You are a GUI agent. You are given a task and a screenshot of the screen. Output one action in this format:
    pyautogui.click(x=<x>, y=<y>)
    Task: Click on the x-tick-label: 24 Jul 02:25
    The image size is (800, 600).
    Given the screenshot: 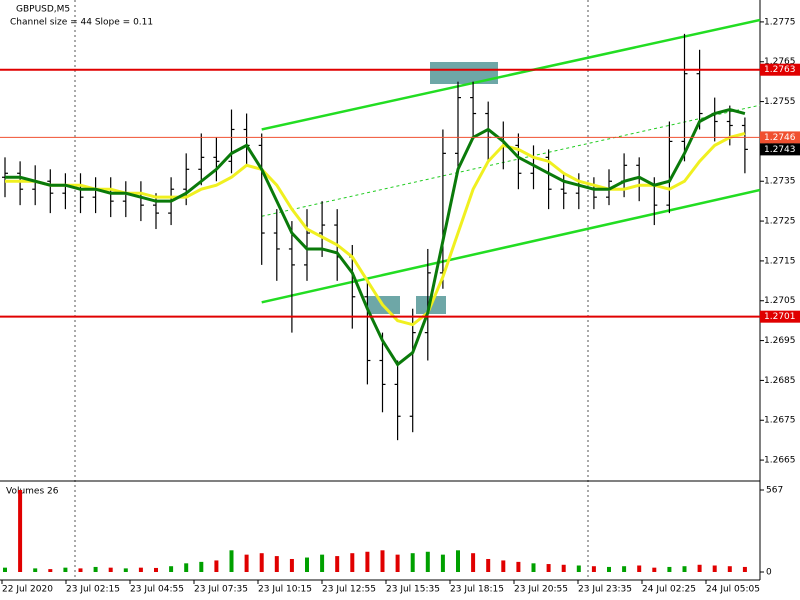 What is the action you would take?
    pyautogui.click(x=669, y=590)
    